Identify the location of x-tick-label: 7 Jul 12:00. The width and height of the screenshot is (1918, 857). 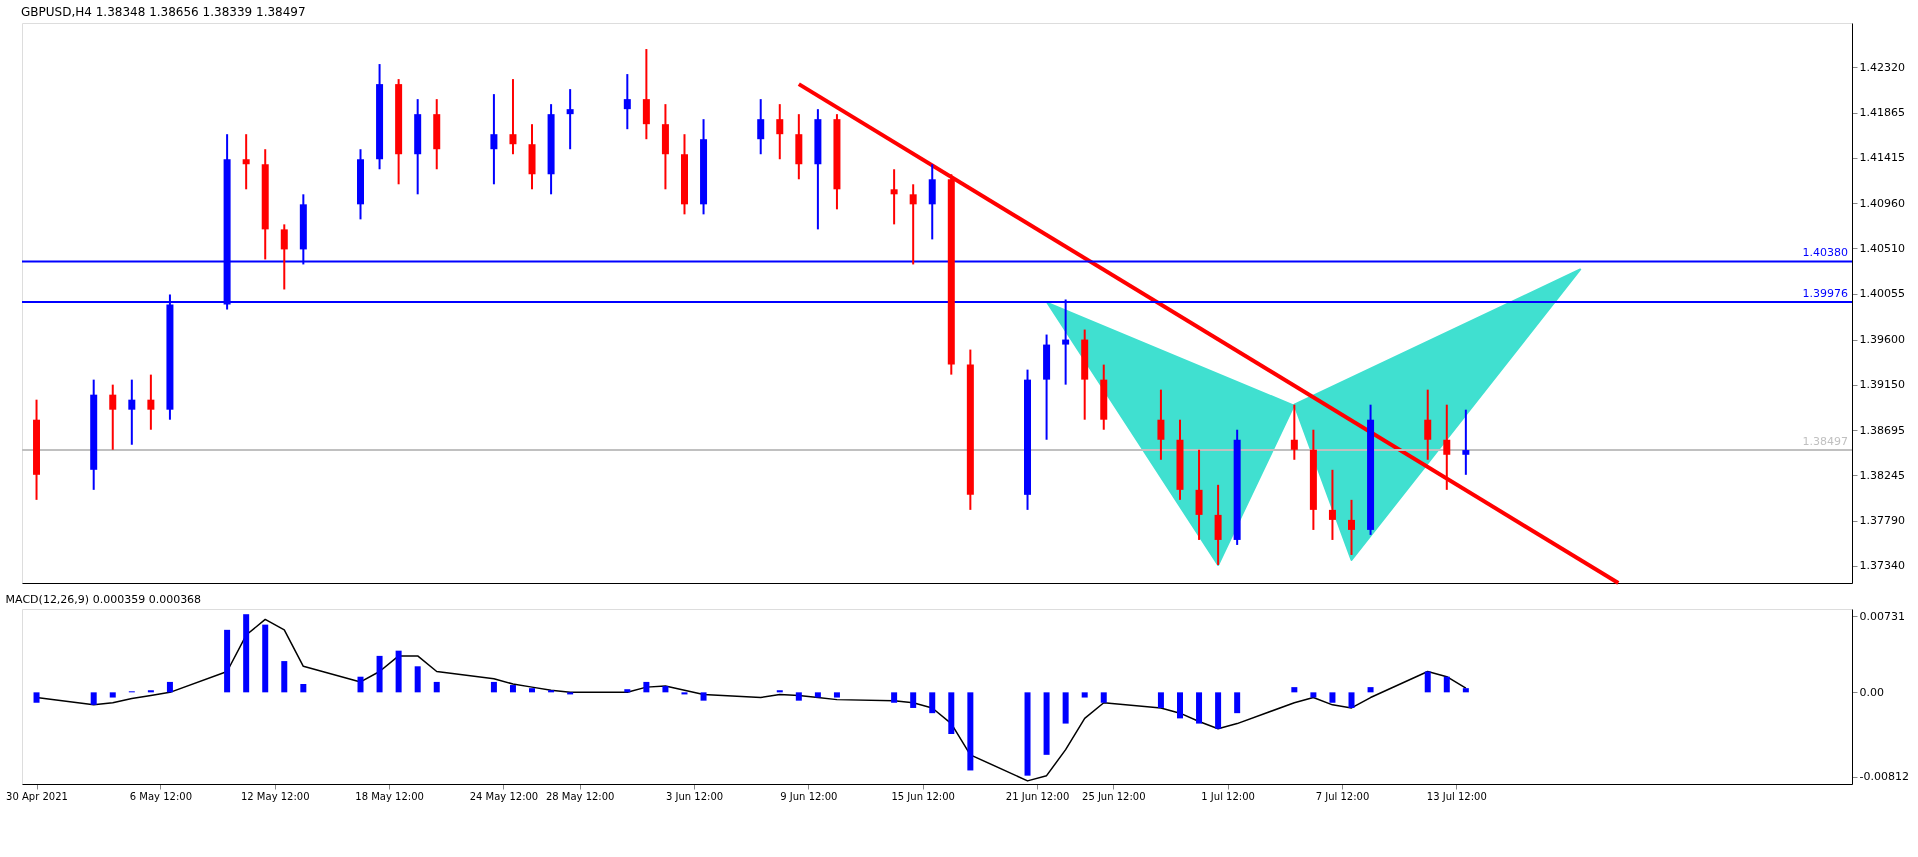
(1342, 796).